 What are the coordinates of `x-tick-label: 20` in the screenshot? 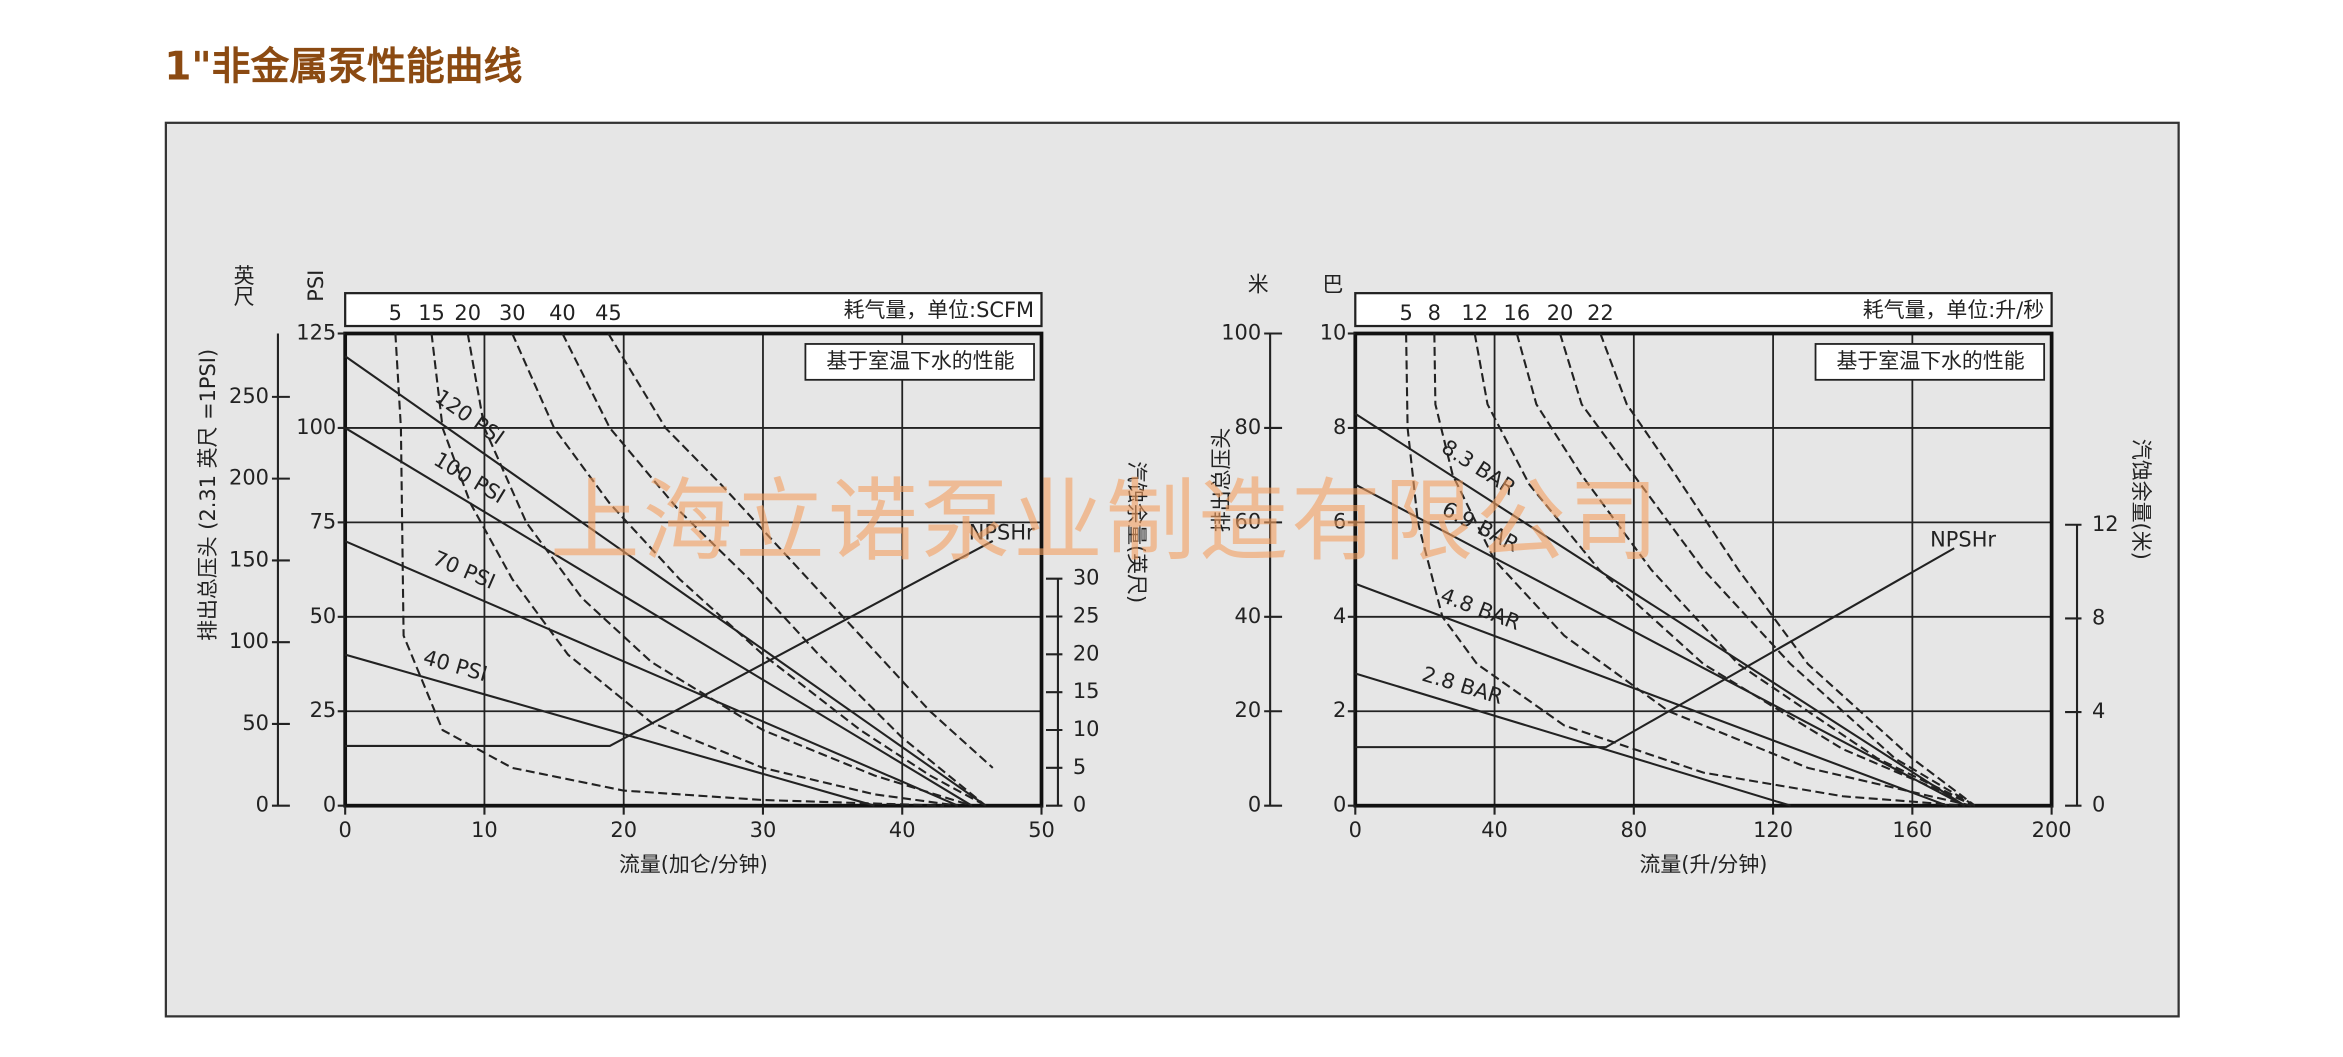 It's located at (623, 830).